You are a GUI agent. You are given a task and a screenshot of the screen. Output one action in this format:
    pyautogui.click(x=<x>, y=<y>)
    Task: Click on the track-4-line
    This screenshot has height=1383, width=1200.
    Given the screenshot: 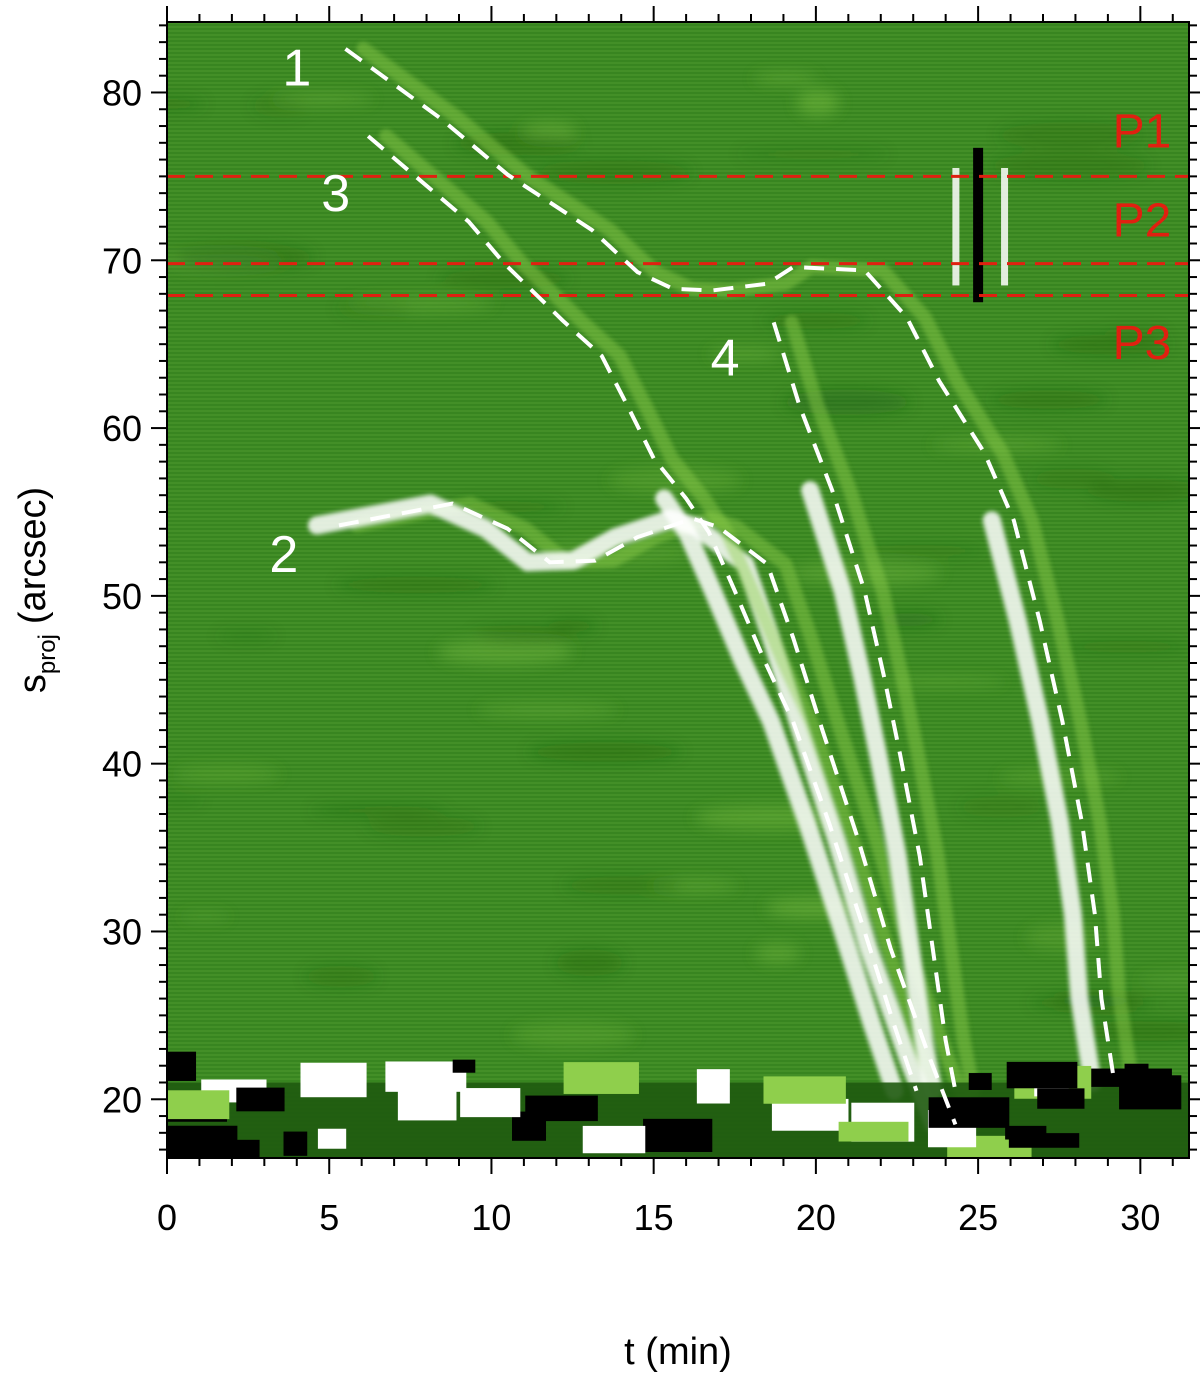 What is the action you would take?
    pyautogui.click(x=864, y=706)
    